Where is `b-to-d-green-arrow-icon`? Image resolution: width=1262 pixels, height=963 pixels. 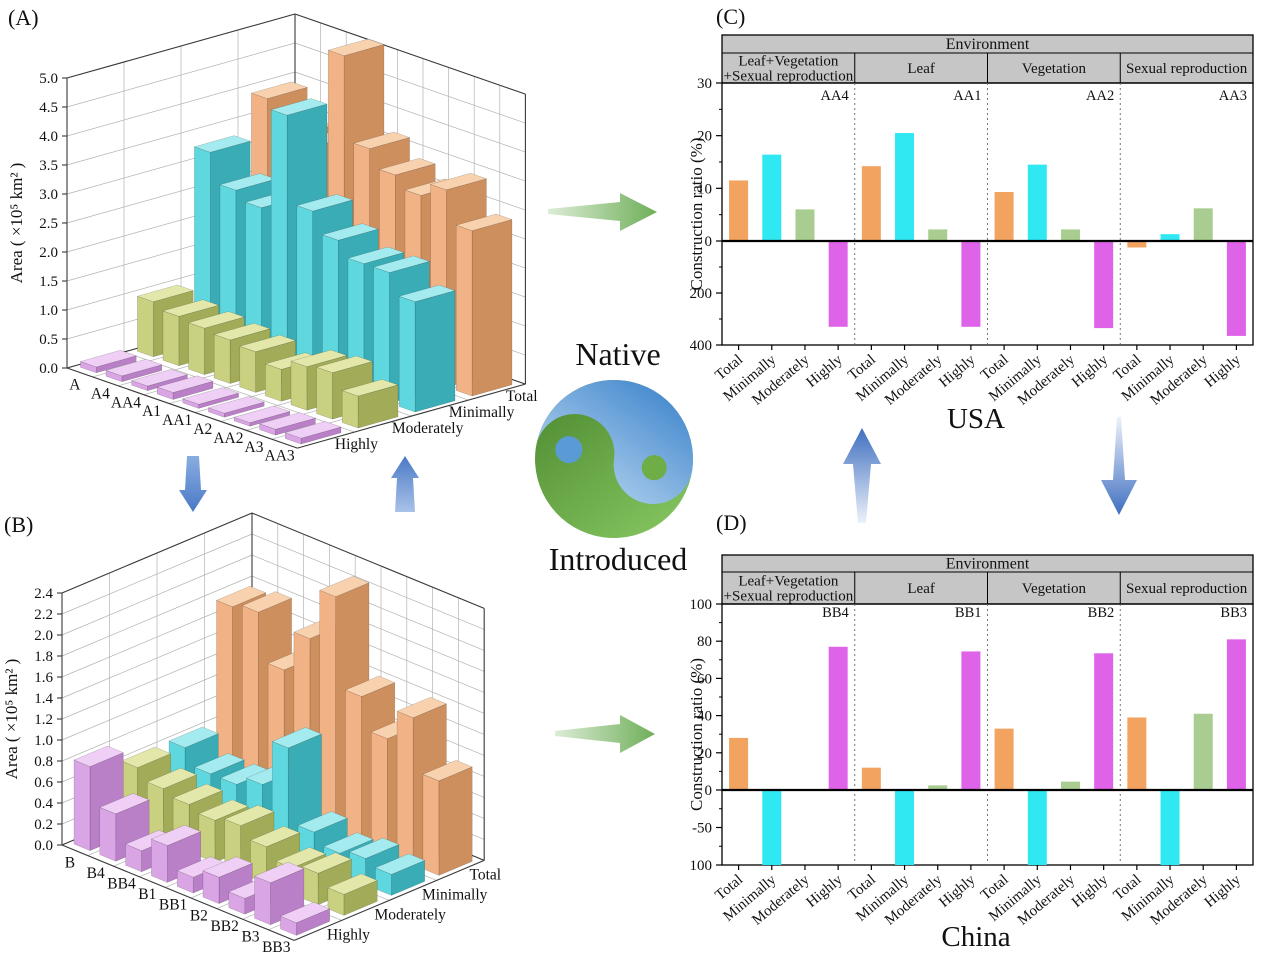
b-to-d-green-arrow-icon is located at coordinates (605, 734).